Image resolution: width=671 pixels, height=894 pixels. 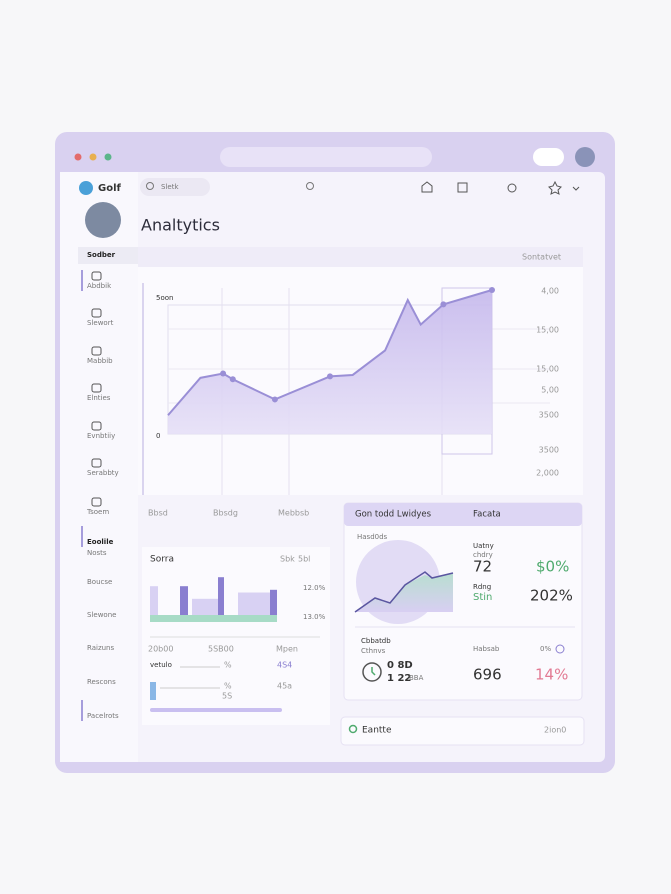 I want to click on x-label: Mpen, so click(x=287, y=649).